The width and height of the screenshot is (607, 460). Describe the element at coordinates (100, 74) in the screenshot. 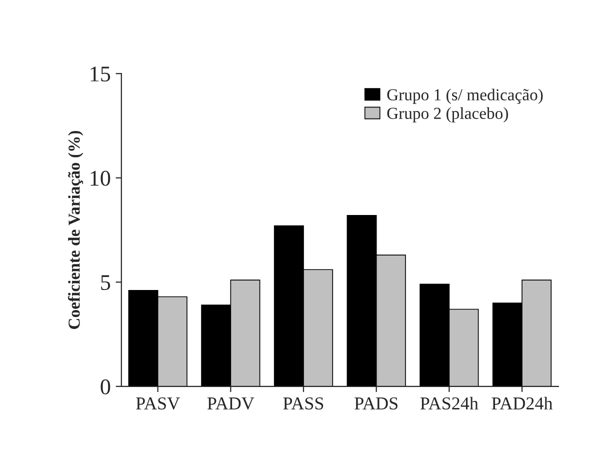

I see `y-tick-label: 15` at that location.